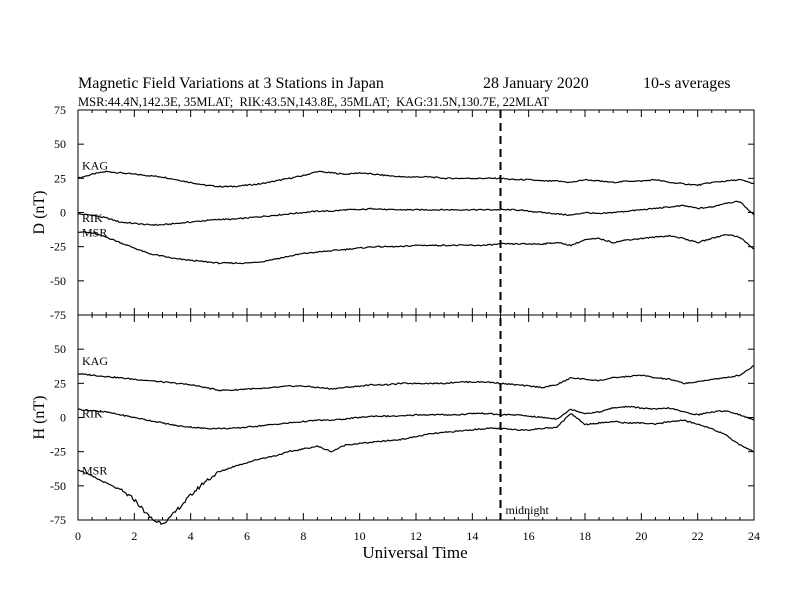  Describe the element at coordinates (95, 165) in the screenshot. I see `series-label-D-KAG: KAG` at that location.